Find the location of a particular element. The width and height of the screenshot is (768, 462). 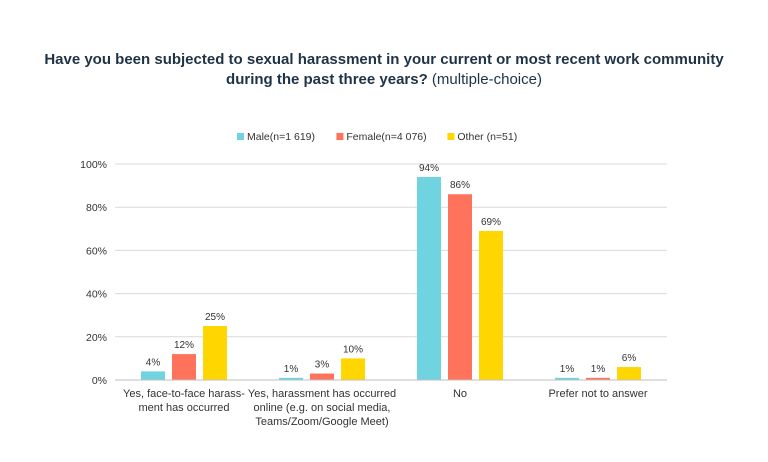

y-tick-label: 60% is located at coordinates (96, 251).